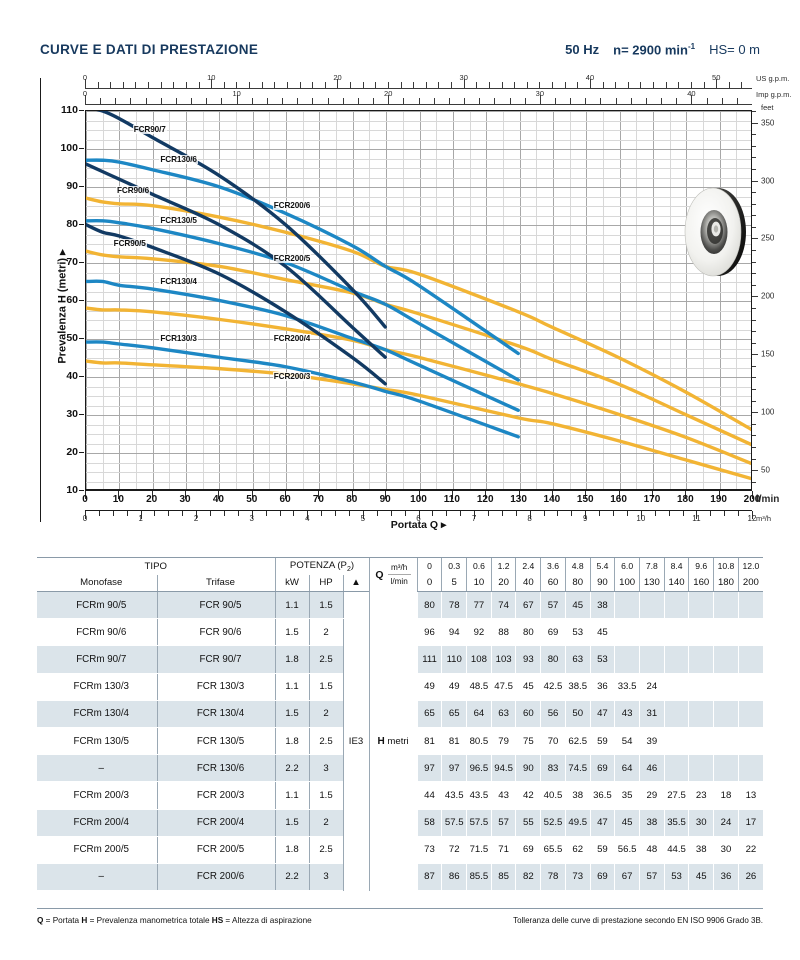  What do you see at coordinates (251, 518) in the screenshot?
I see `axis-tick-label: 3` at bounding box center [251, 518].